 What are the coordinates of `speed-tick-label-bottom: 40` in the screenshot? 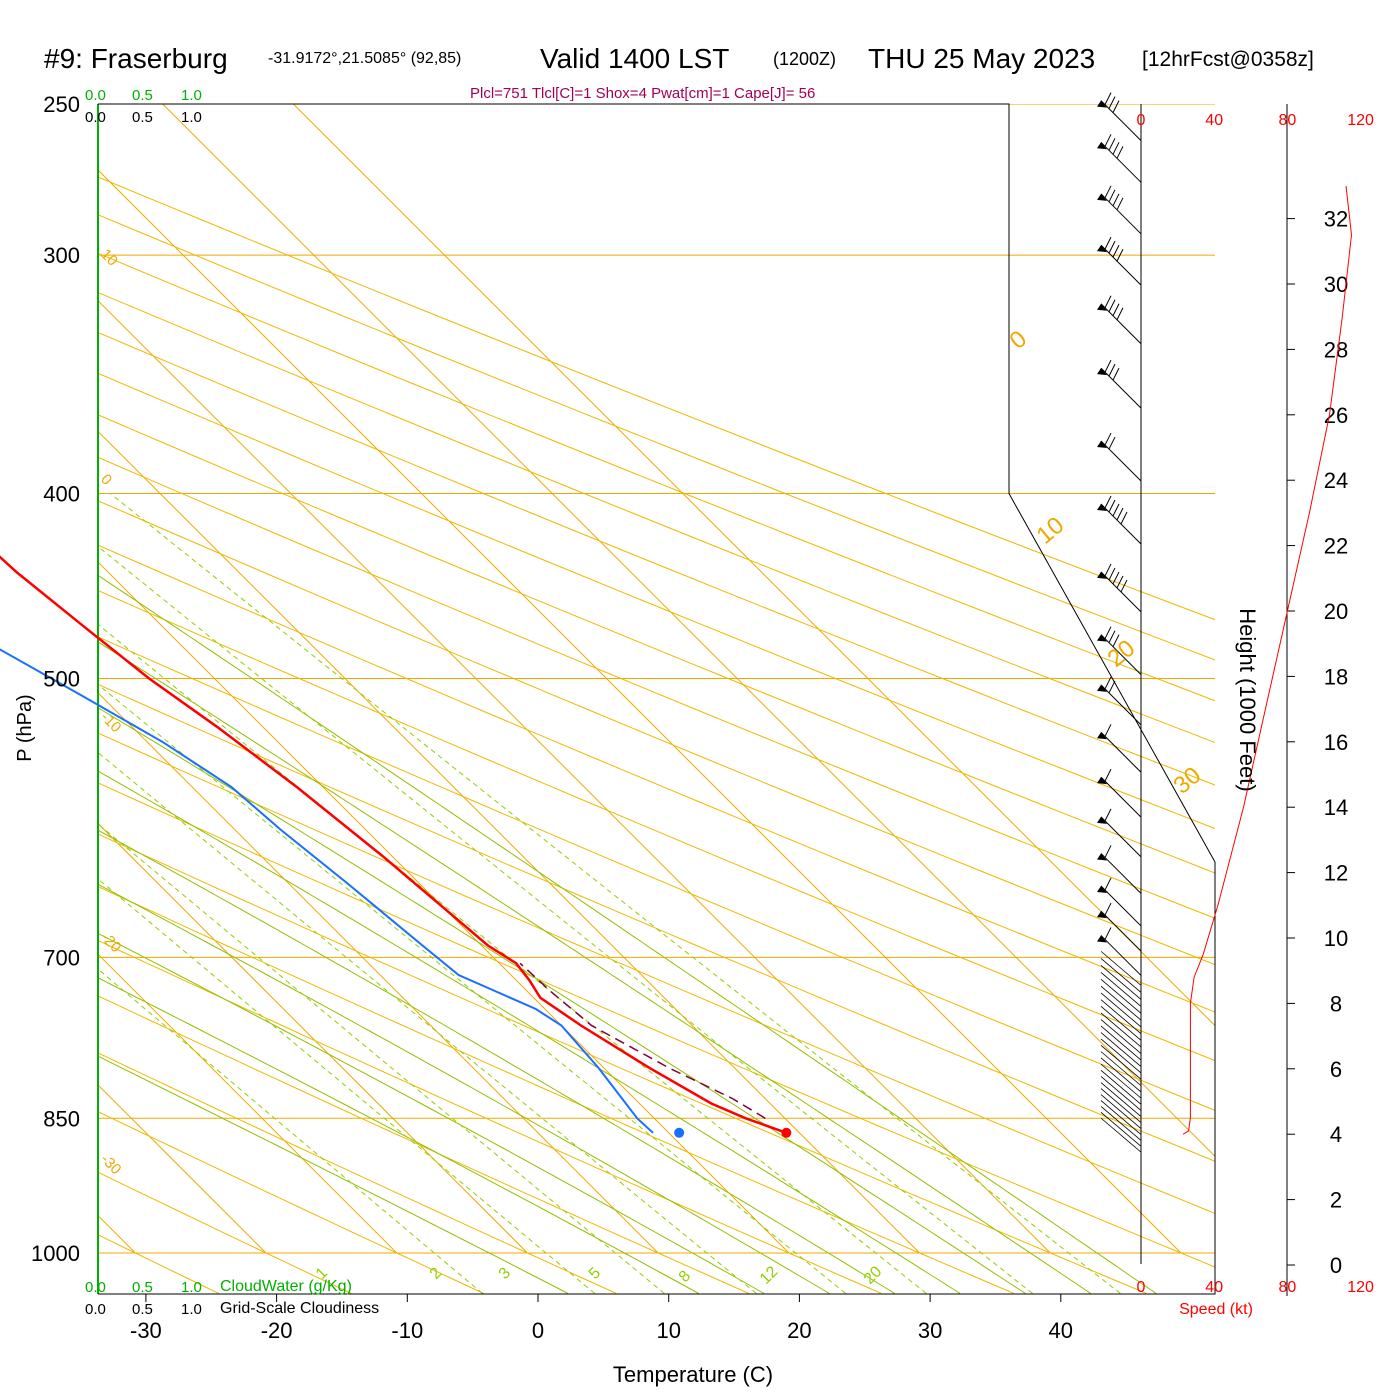 It's located at (1214, 1287).